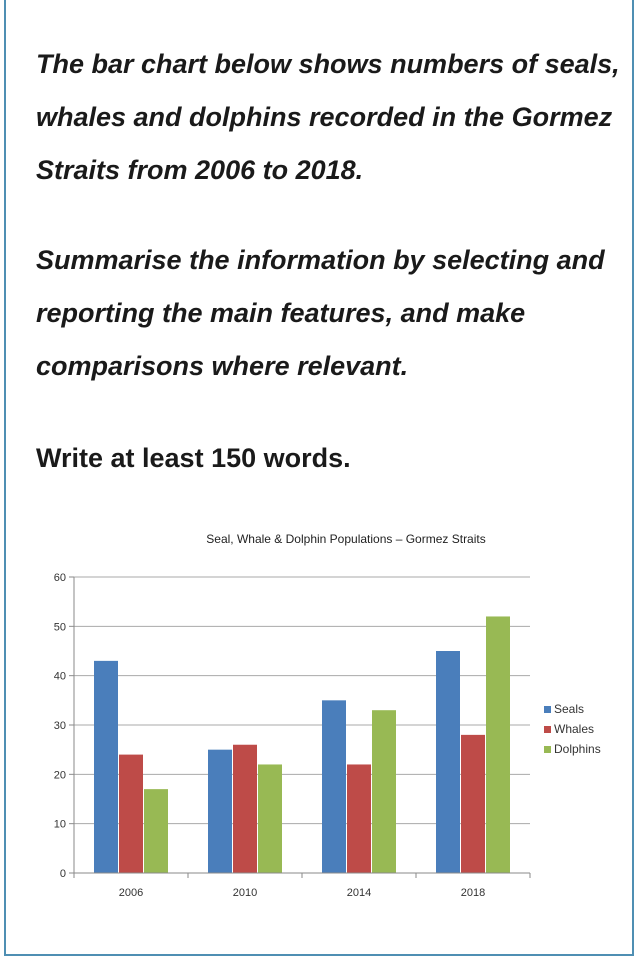  Describe the element at coordinates (60, 627) in the screenshot. I see `y-tick-label: 50` at that location.